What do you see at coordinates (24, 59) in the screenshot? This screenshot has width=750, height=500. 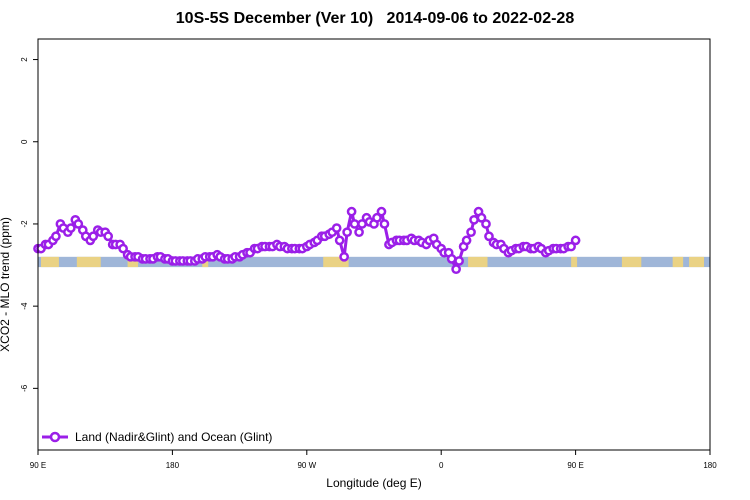 I see `y-tick-label: 2` at bounding box center [24, 59].